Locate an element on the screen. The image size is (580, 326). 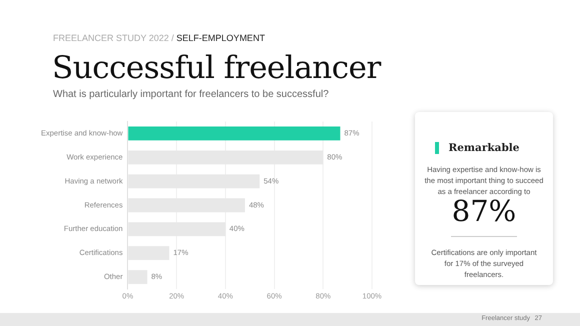
text: 87% is located at coordinates (484, 211).